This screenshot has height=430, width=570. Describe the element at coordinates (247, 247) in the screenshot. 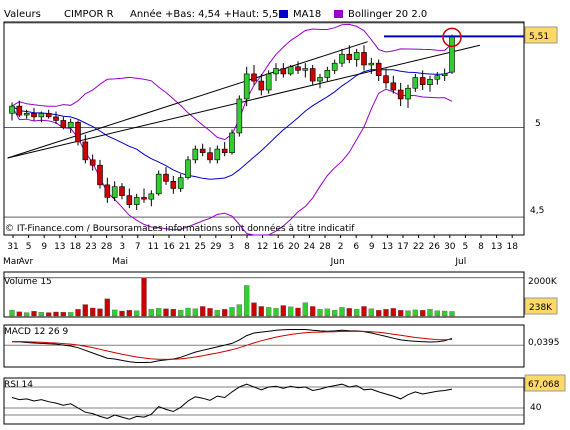

I see `x-tick-label: 8` at that location.